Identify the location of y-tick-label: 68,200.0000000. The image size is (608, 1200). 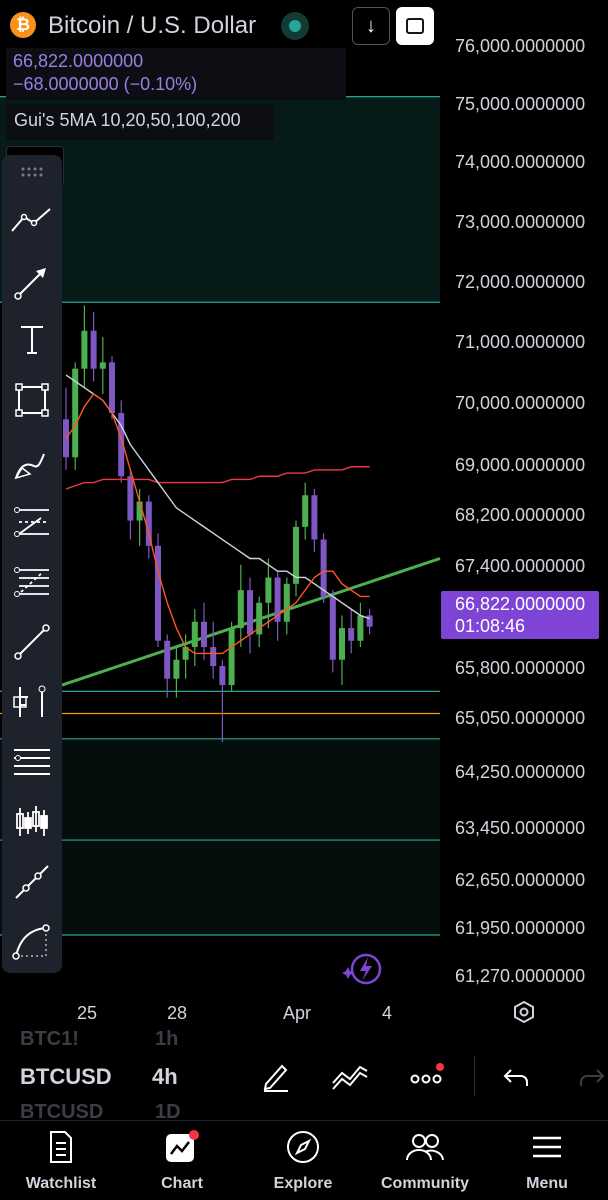
(520, 515).